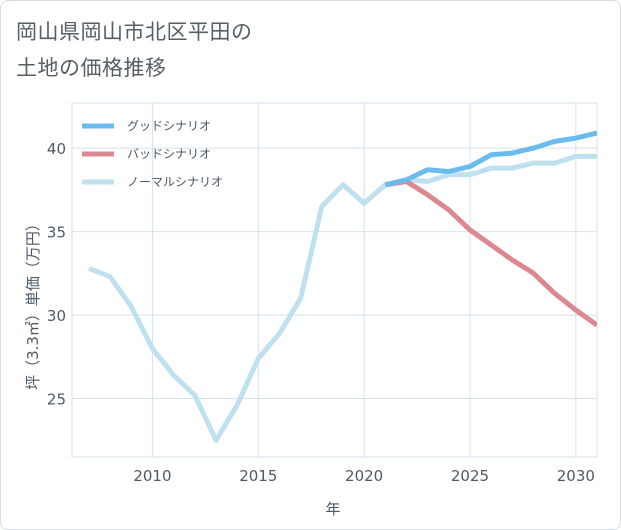 The width and height of the screenshot is (621, 530). Describe the element at coordinates (576, 476) in the screenshot. I see `x-tick-label: 2030` at that location.